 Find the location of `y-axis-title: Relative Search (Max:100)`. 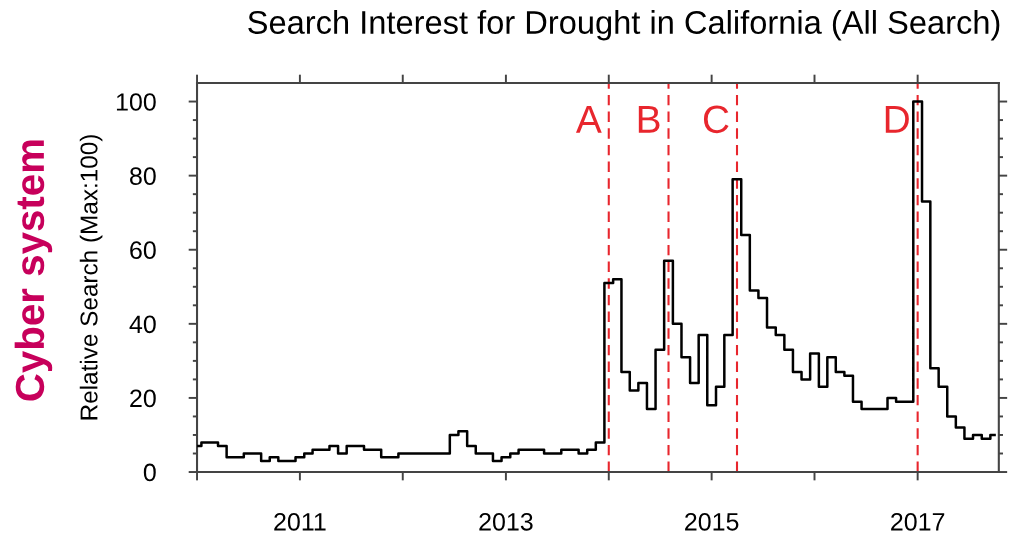

y-axis-title: Relative Search (Max:100) is located at coordinates (91, 277).